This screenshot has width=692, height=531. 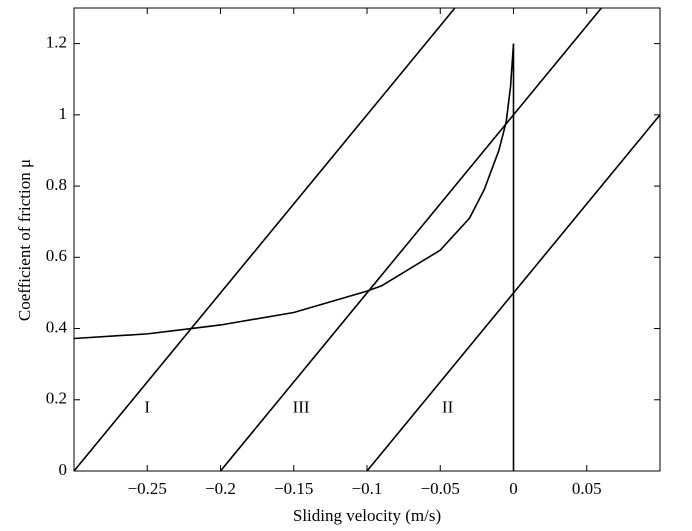 What do you see at coordinates (63, 113) in the screenshot?
I see `y-tick-label: 1` at bounding box center [63, 113].